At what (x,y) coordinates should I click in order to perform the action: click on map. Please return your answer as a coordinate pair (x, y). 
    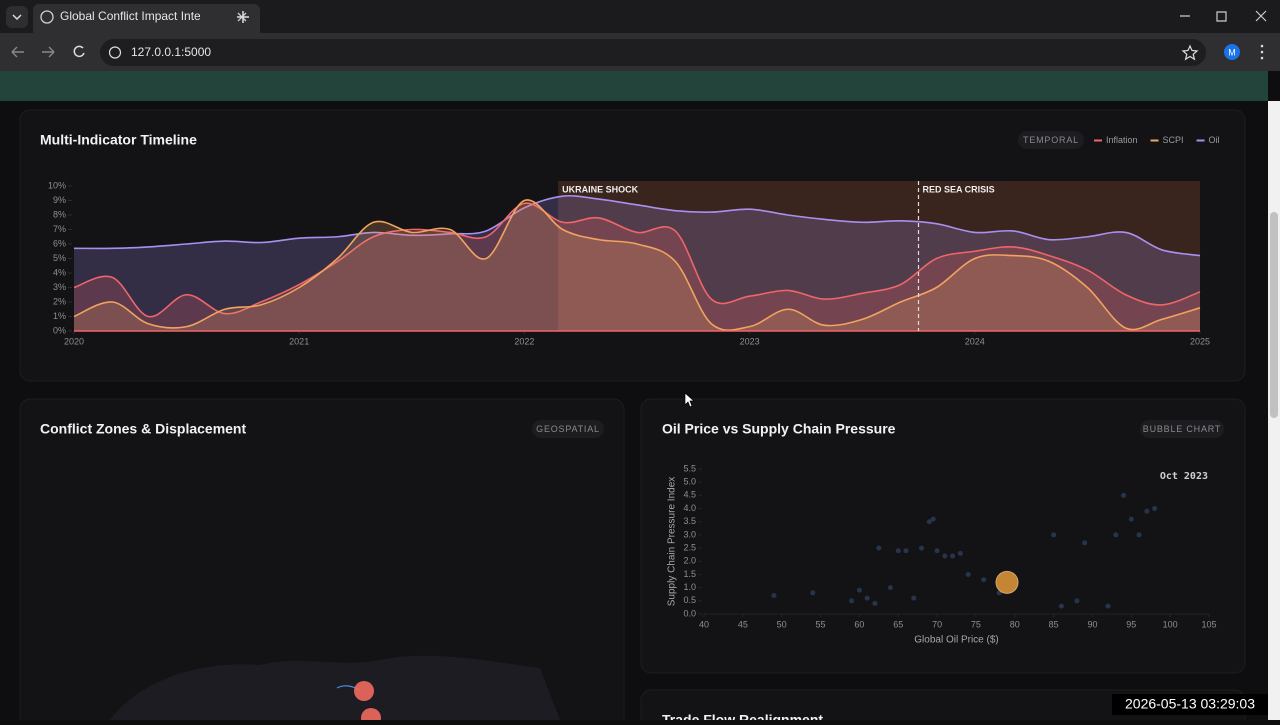
    Looking at the image, I should click on (335, 690).